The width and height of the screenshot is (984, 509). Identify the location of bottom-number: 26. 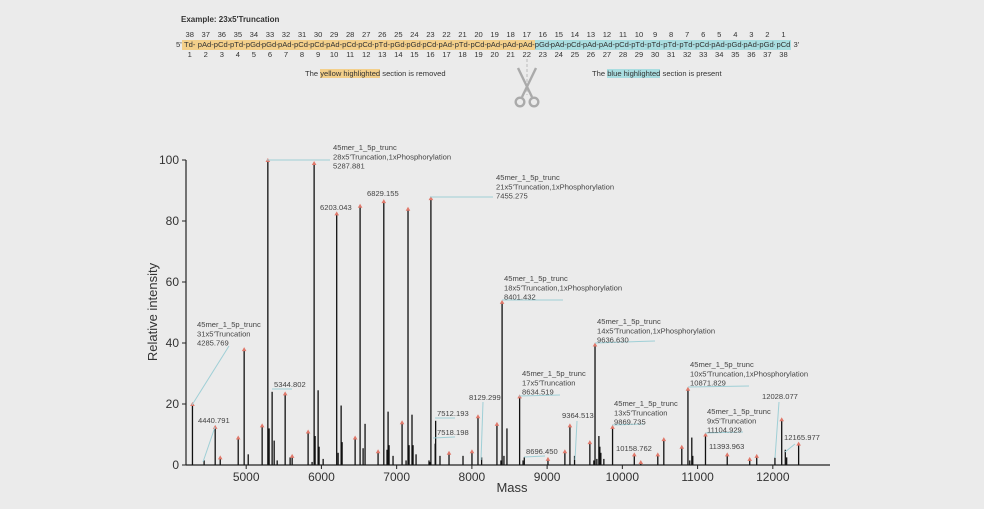
(591, 54).